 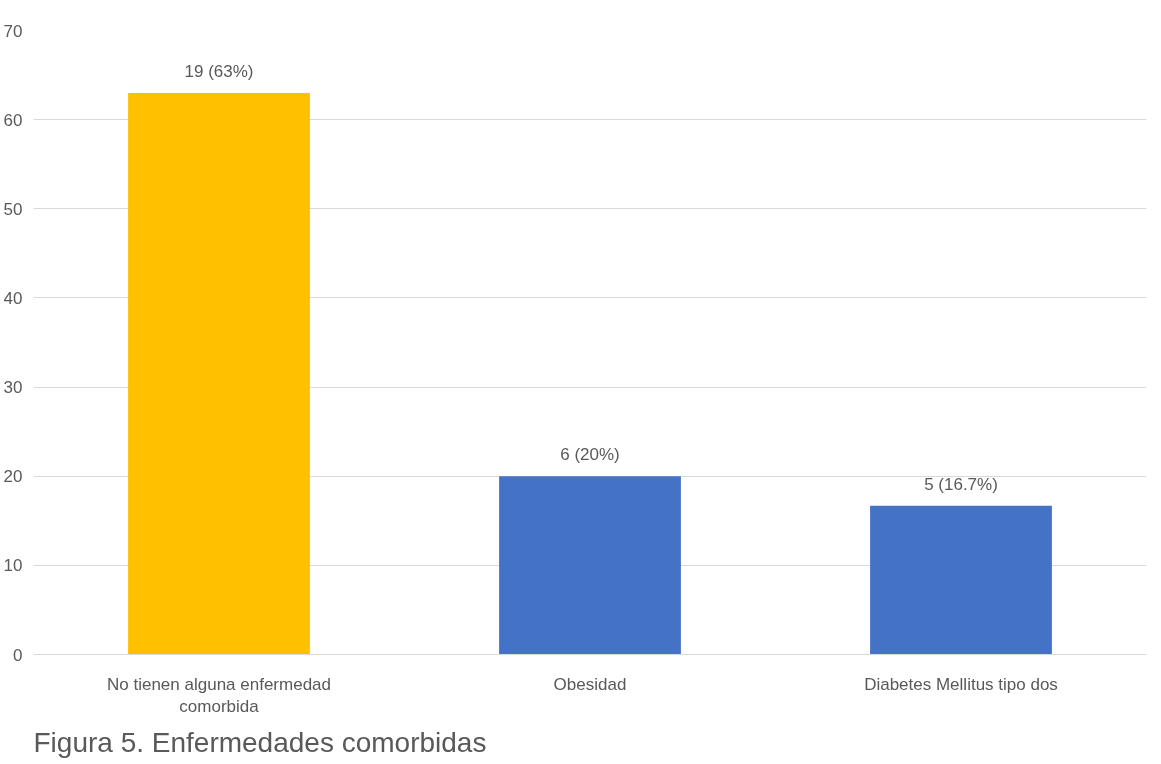 I want to click on y-tick-label: 50, so click(x=13, y=209).